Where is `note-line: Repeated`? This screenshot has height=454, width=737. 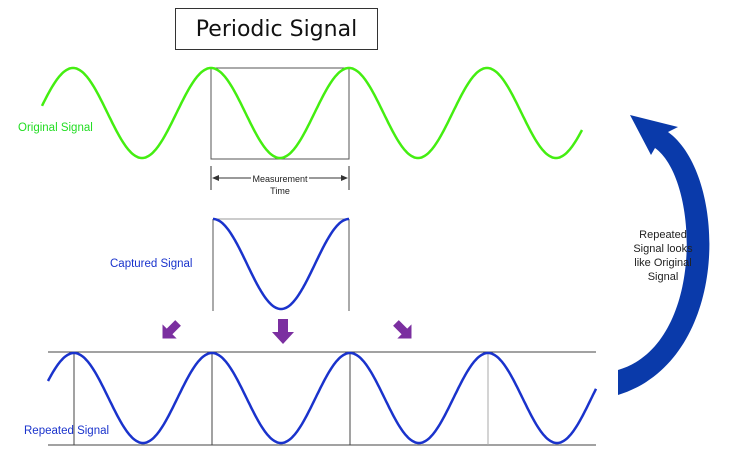 note-line: Repeated is located at coordinates (663, 235).